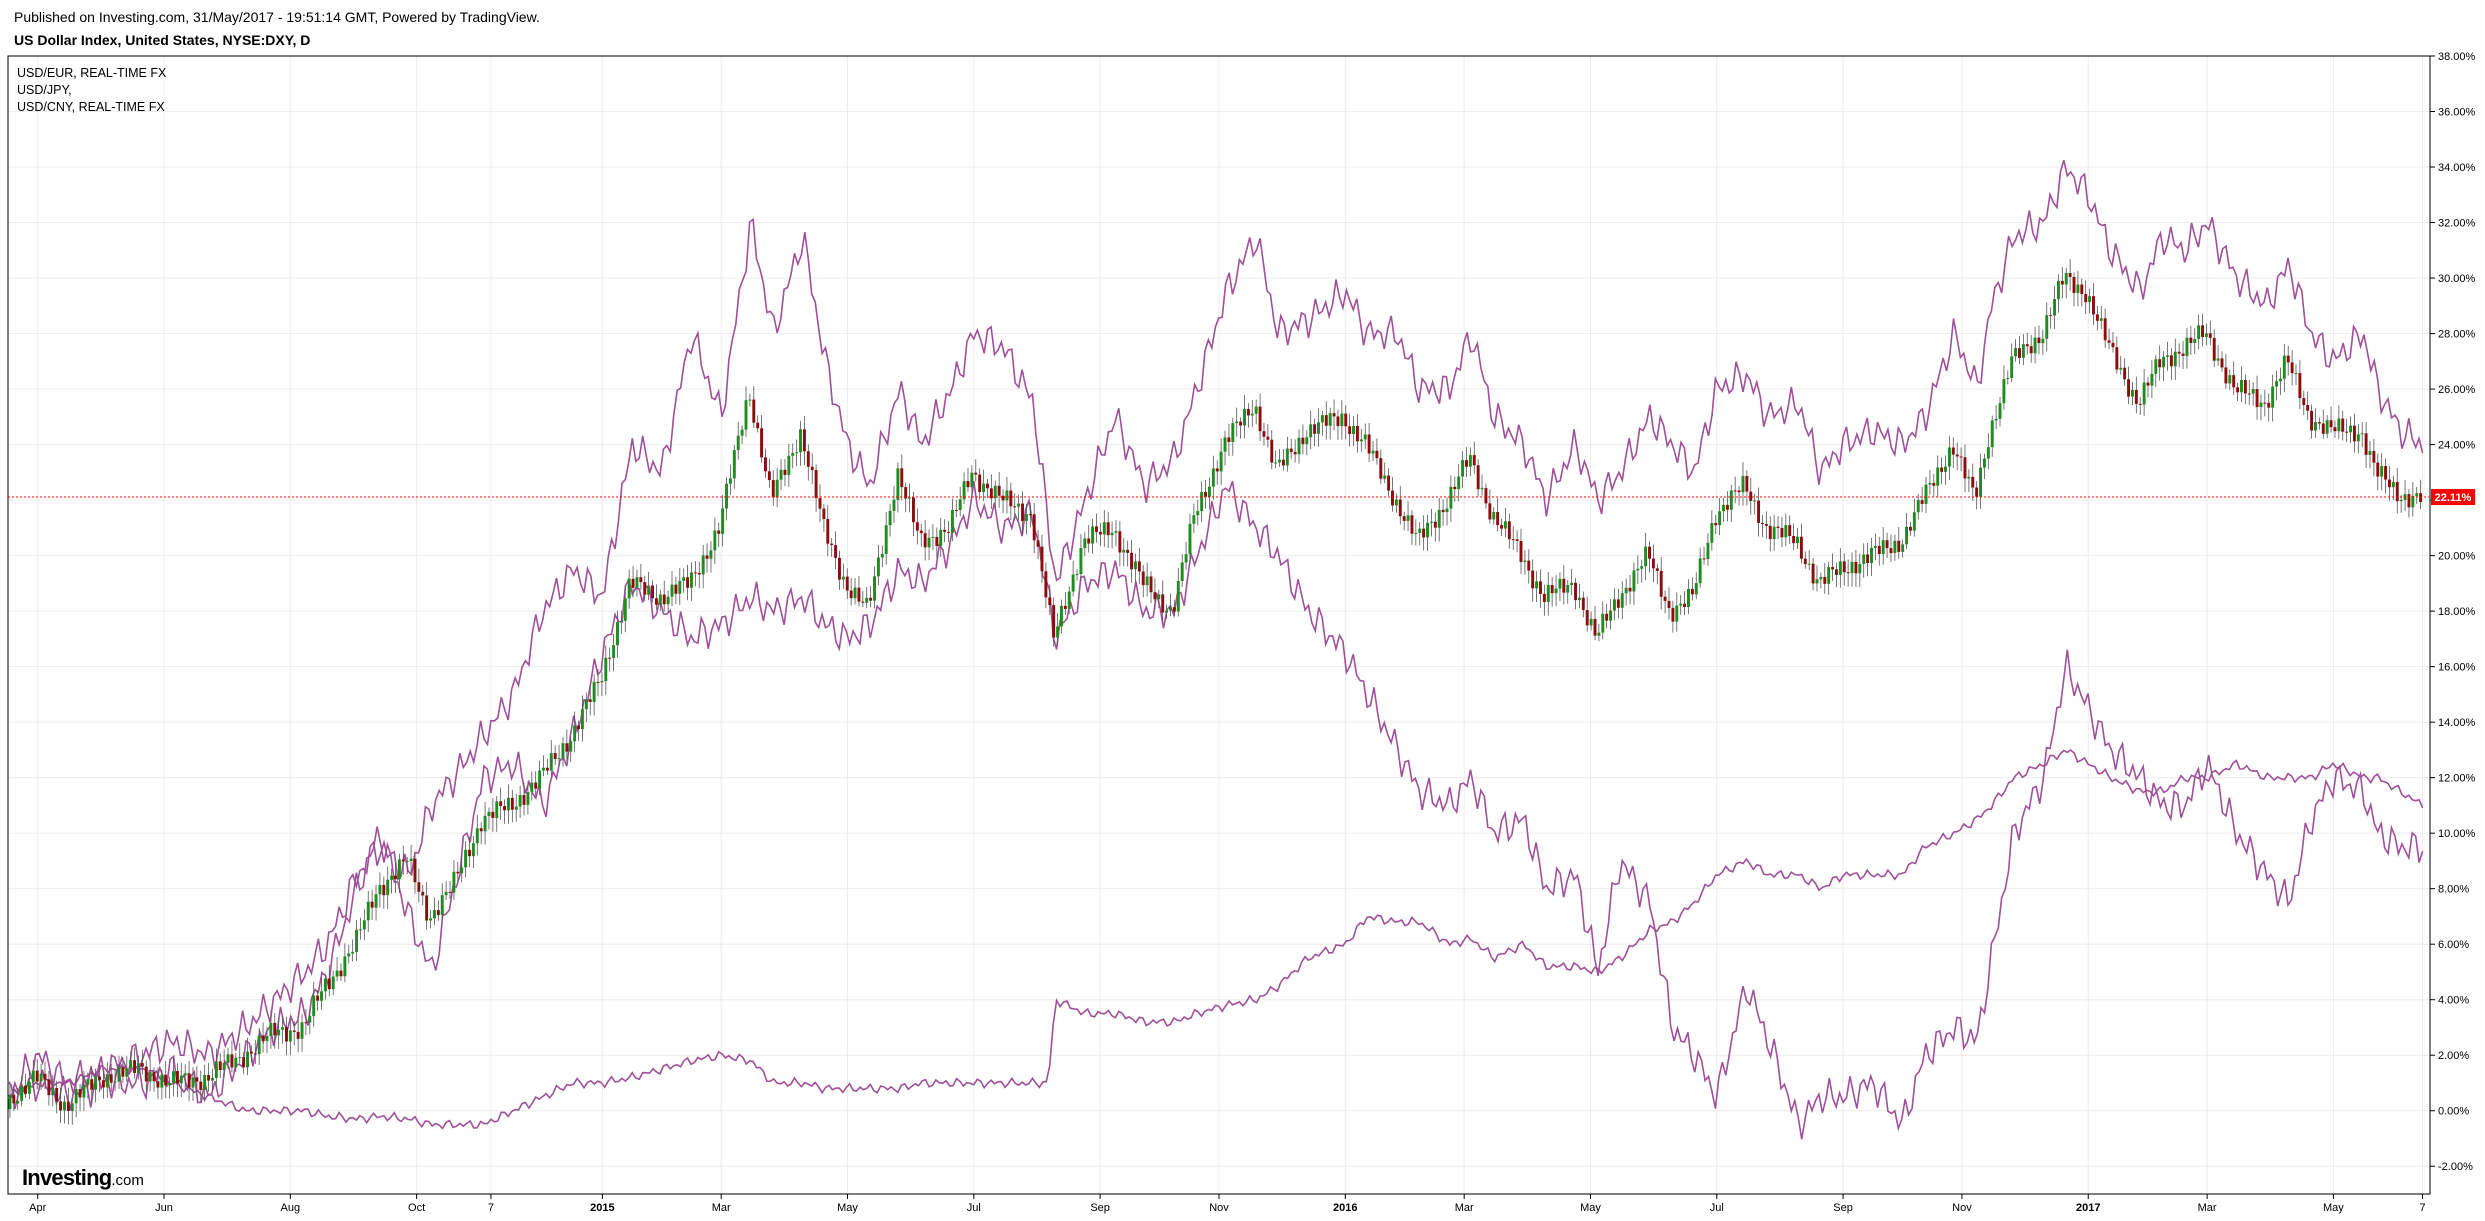  Describe the element at coordinates (2453, 497) in the screenshot. I see `current-value-badge` at that location.